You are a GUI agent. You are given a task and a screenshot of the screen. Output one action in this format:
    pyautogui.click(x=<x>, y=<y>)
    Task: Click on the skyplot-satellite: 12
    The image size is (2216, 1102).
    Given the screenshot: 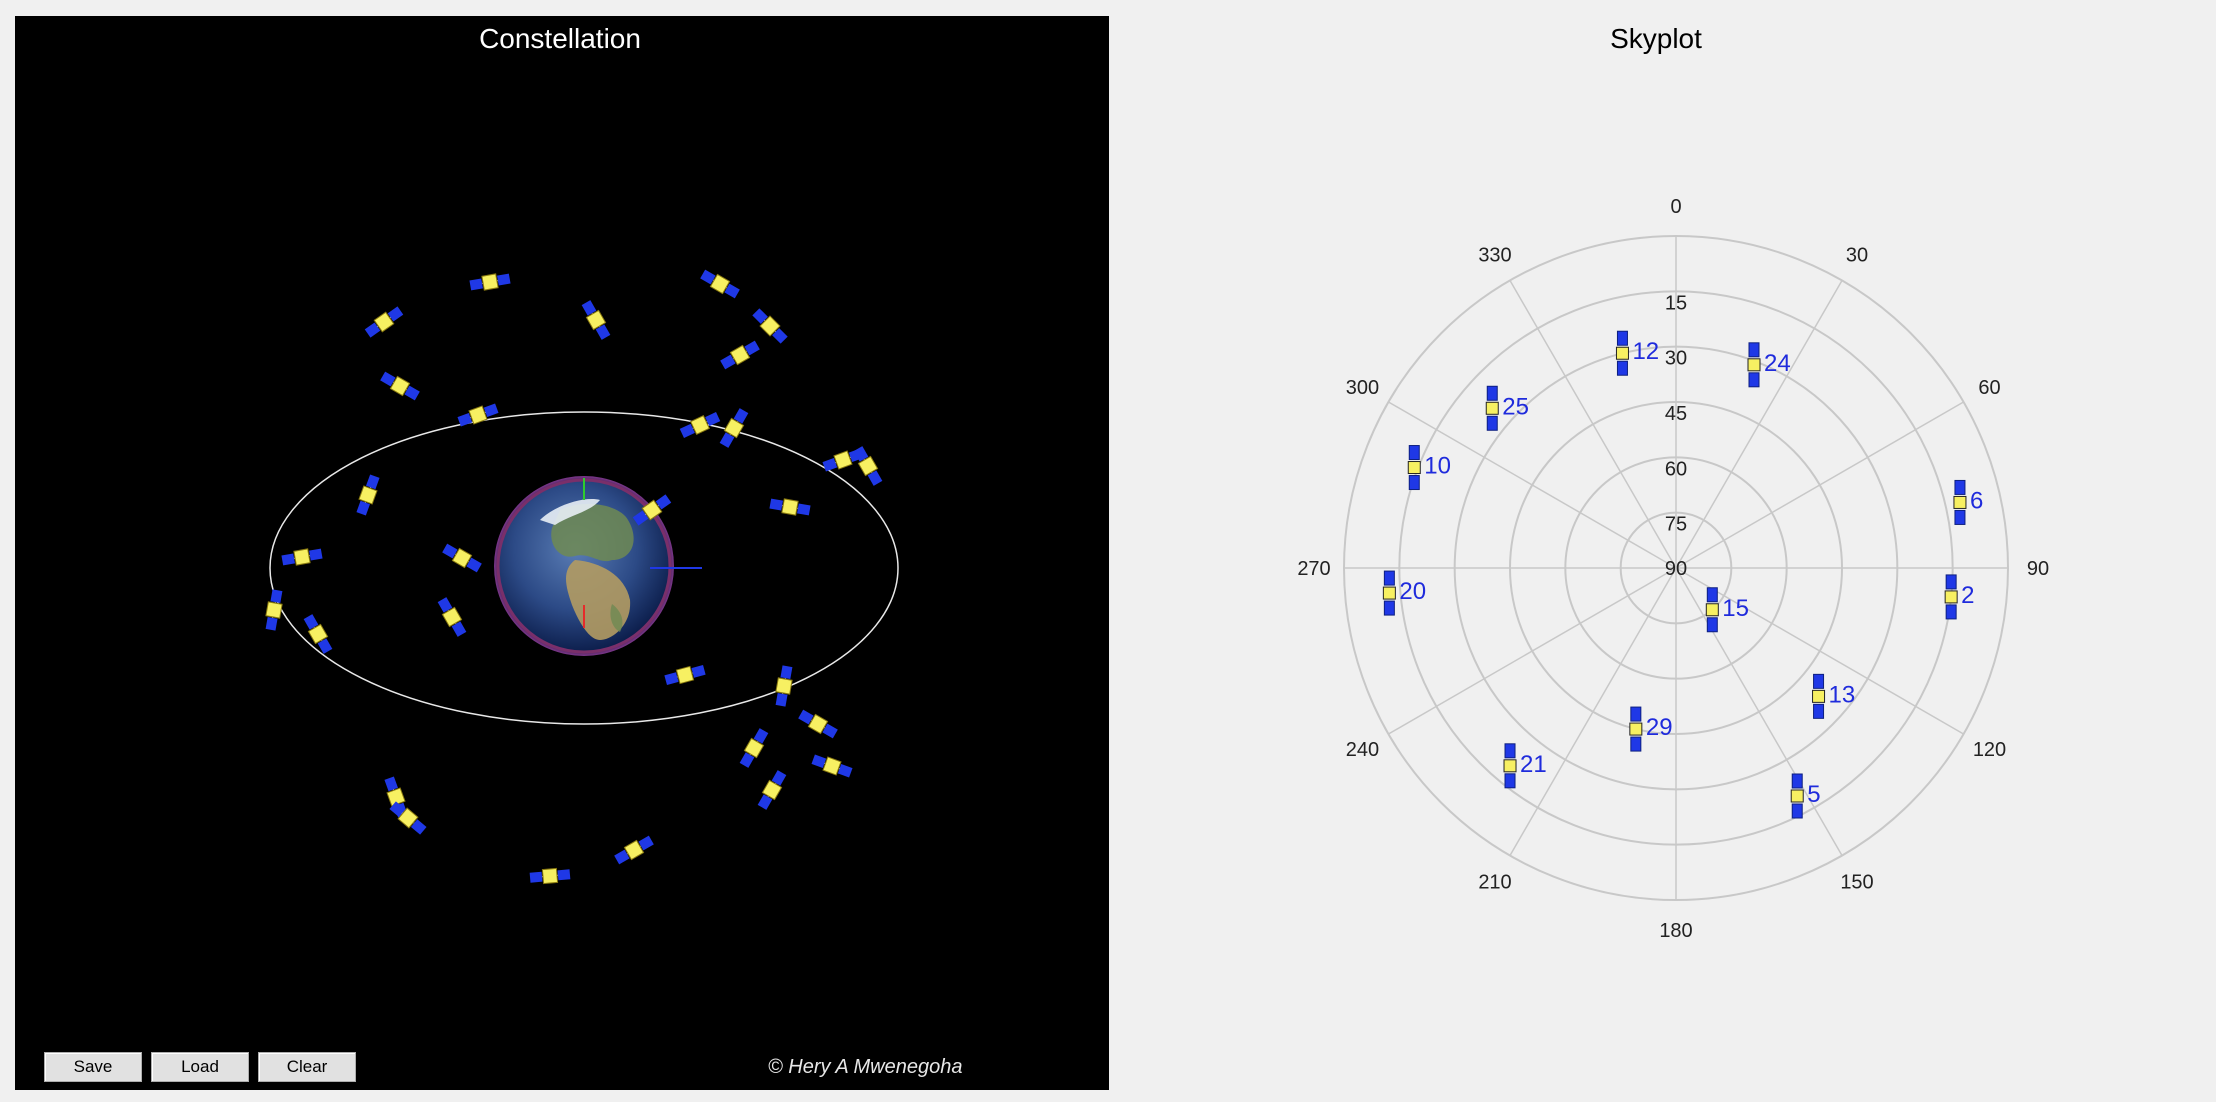 What is the action you would take?
    pyautogui.click(x=1637, y=353)
    